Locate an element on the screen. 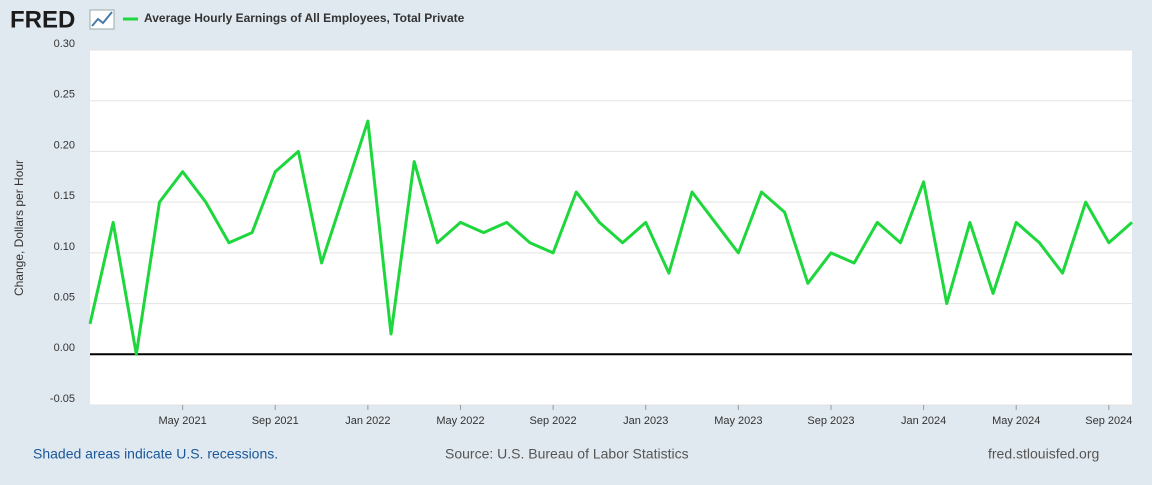 The image size is (1152, 485). y-tick-label: -0.05 is located at coordinates (62, 399).